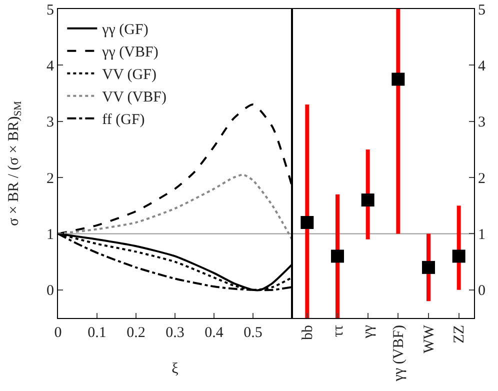  Describe the element at coordinates (214, 333) in the screenshot. I see `x-tick-label: 0.4` at that location.